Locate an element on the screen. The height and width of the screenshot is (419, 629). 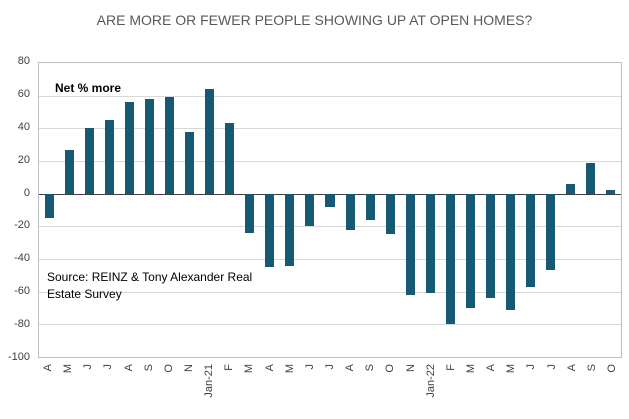
x-axis: A M J J A S O N Jan-21 F M A M J J A S O N Jan-22 F M A M J J A S O is located at coordinates (330, 389).